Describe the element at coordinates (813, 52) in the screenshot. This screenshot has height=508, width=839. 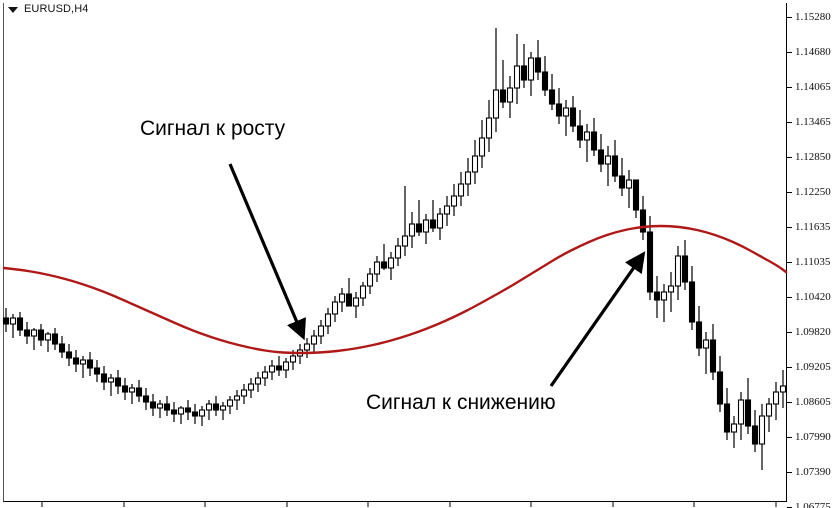
I see `price-axis-label: 1.14680` at that location.